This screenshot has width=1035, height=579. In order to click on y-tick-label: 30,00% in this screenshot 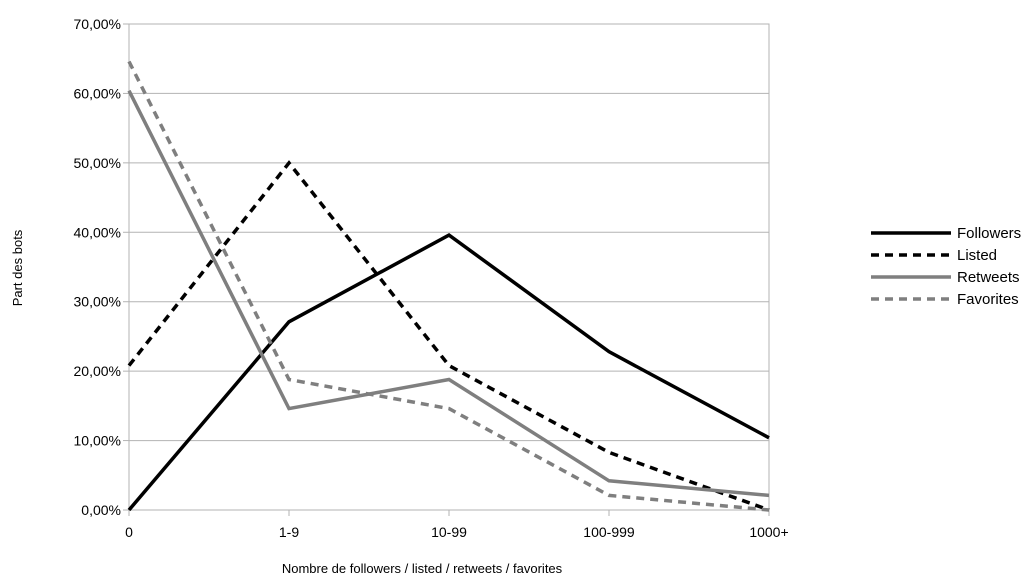, I will do `click(97, 302)`.